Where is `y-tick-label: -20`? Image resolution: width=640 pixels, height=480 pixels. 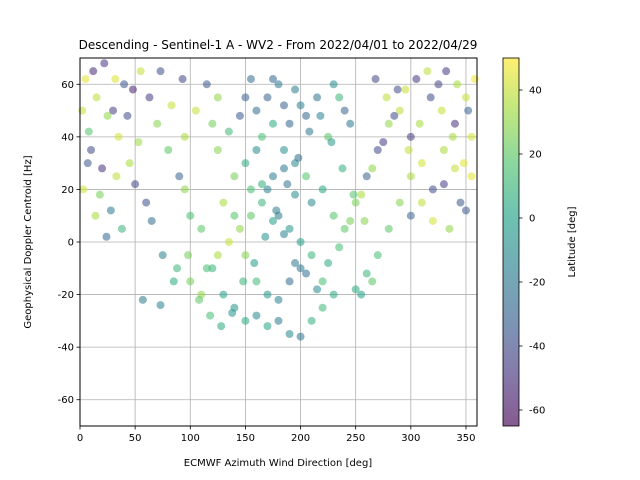
y-tick-label: -20 is located at coordinates (66, 295).